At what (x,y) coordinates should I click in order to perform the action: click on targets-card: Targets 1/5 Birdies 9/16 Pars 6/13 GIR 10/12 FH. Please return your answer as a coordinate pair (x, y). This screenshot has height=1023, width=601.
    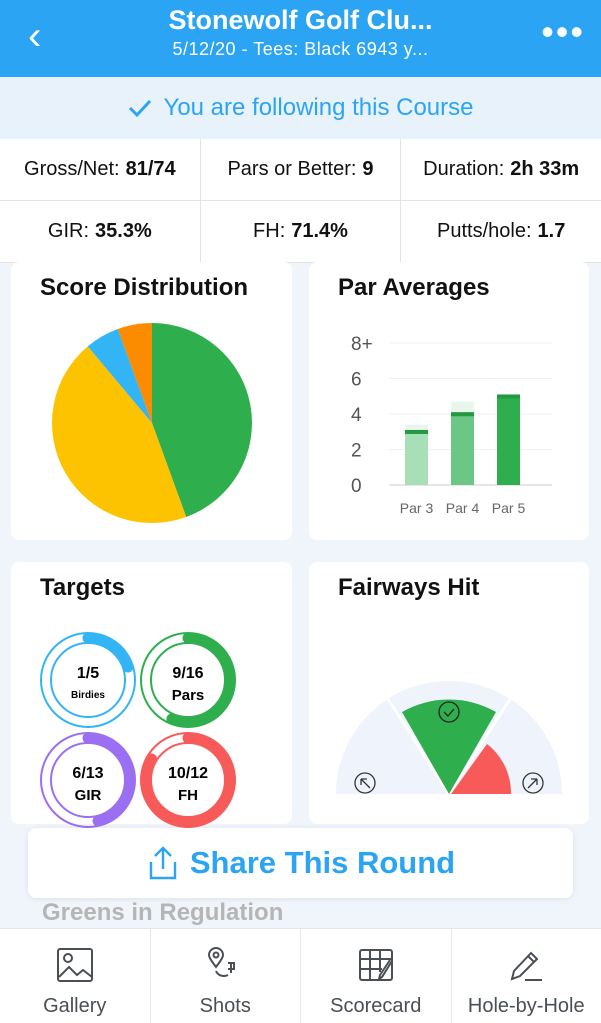
    Looking at the image, I should click on (151, 695).